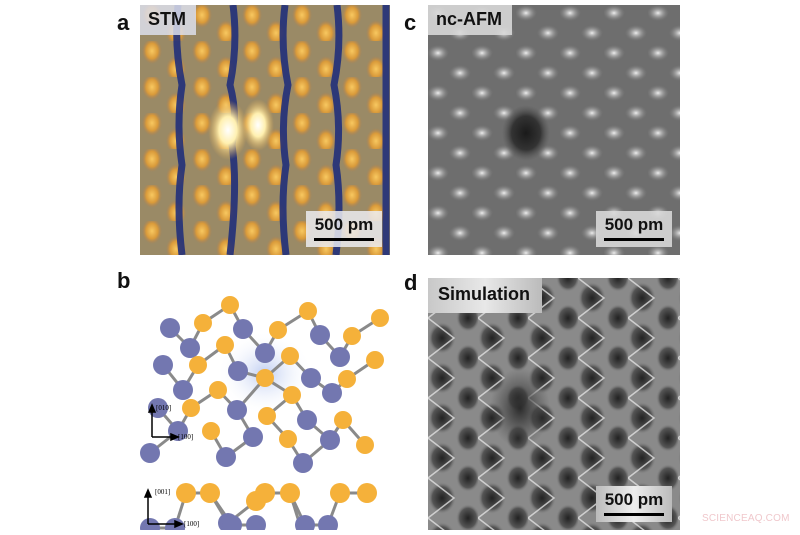 Image resolution: width=800 pixels, height=535 pixels. I want to click on simulation-image-panel: Simulation 500 pm, so click(554, 404).